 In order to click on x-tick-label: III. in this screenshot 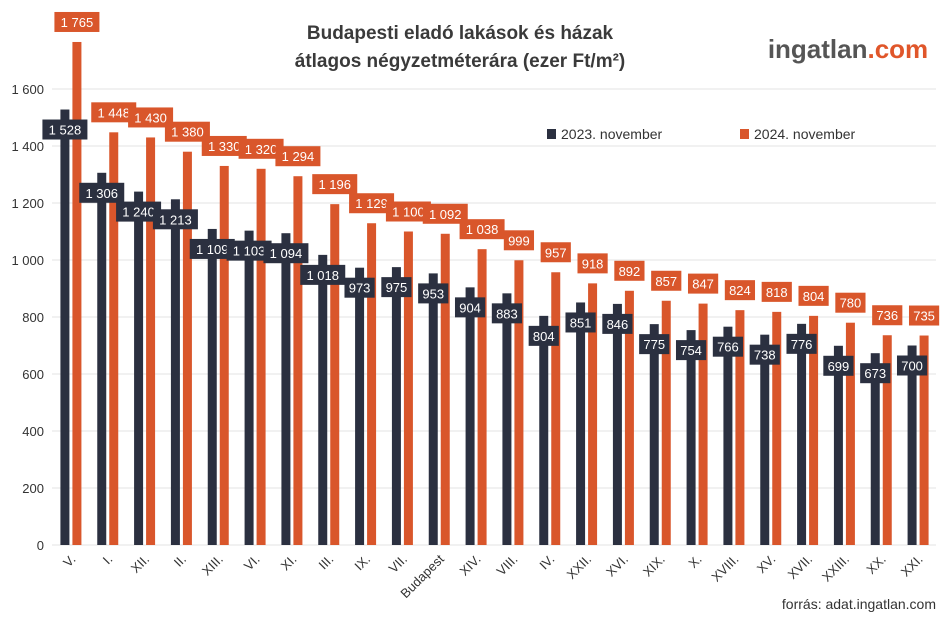, I will do `click(326, 562)`.